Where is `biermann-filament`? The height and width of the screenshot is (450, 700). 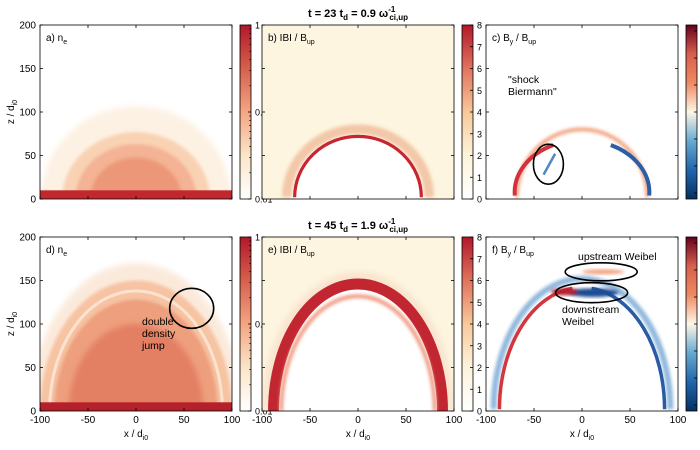 biermann-filament is located at coordinates (549, 164).